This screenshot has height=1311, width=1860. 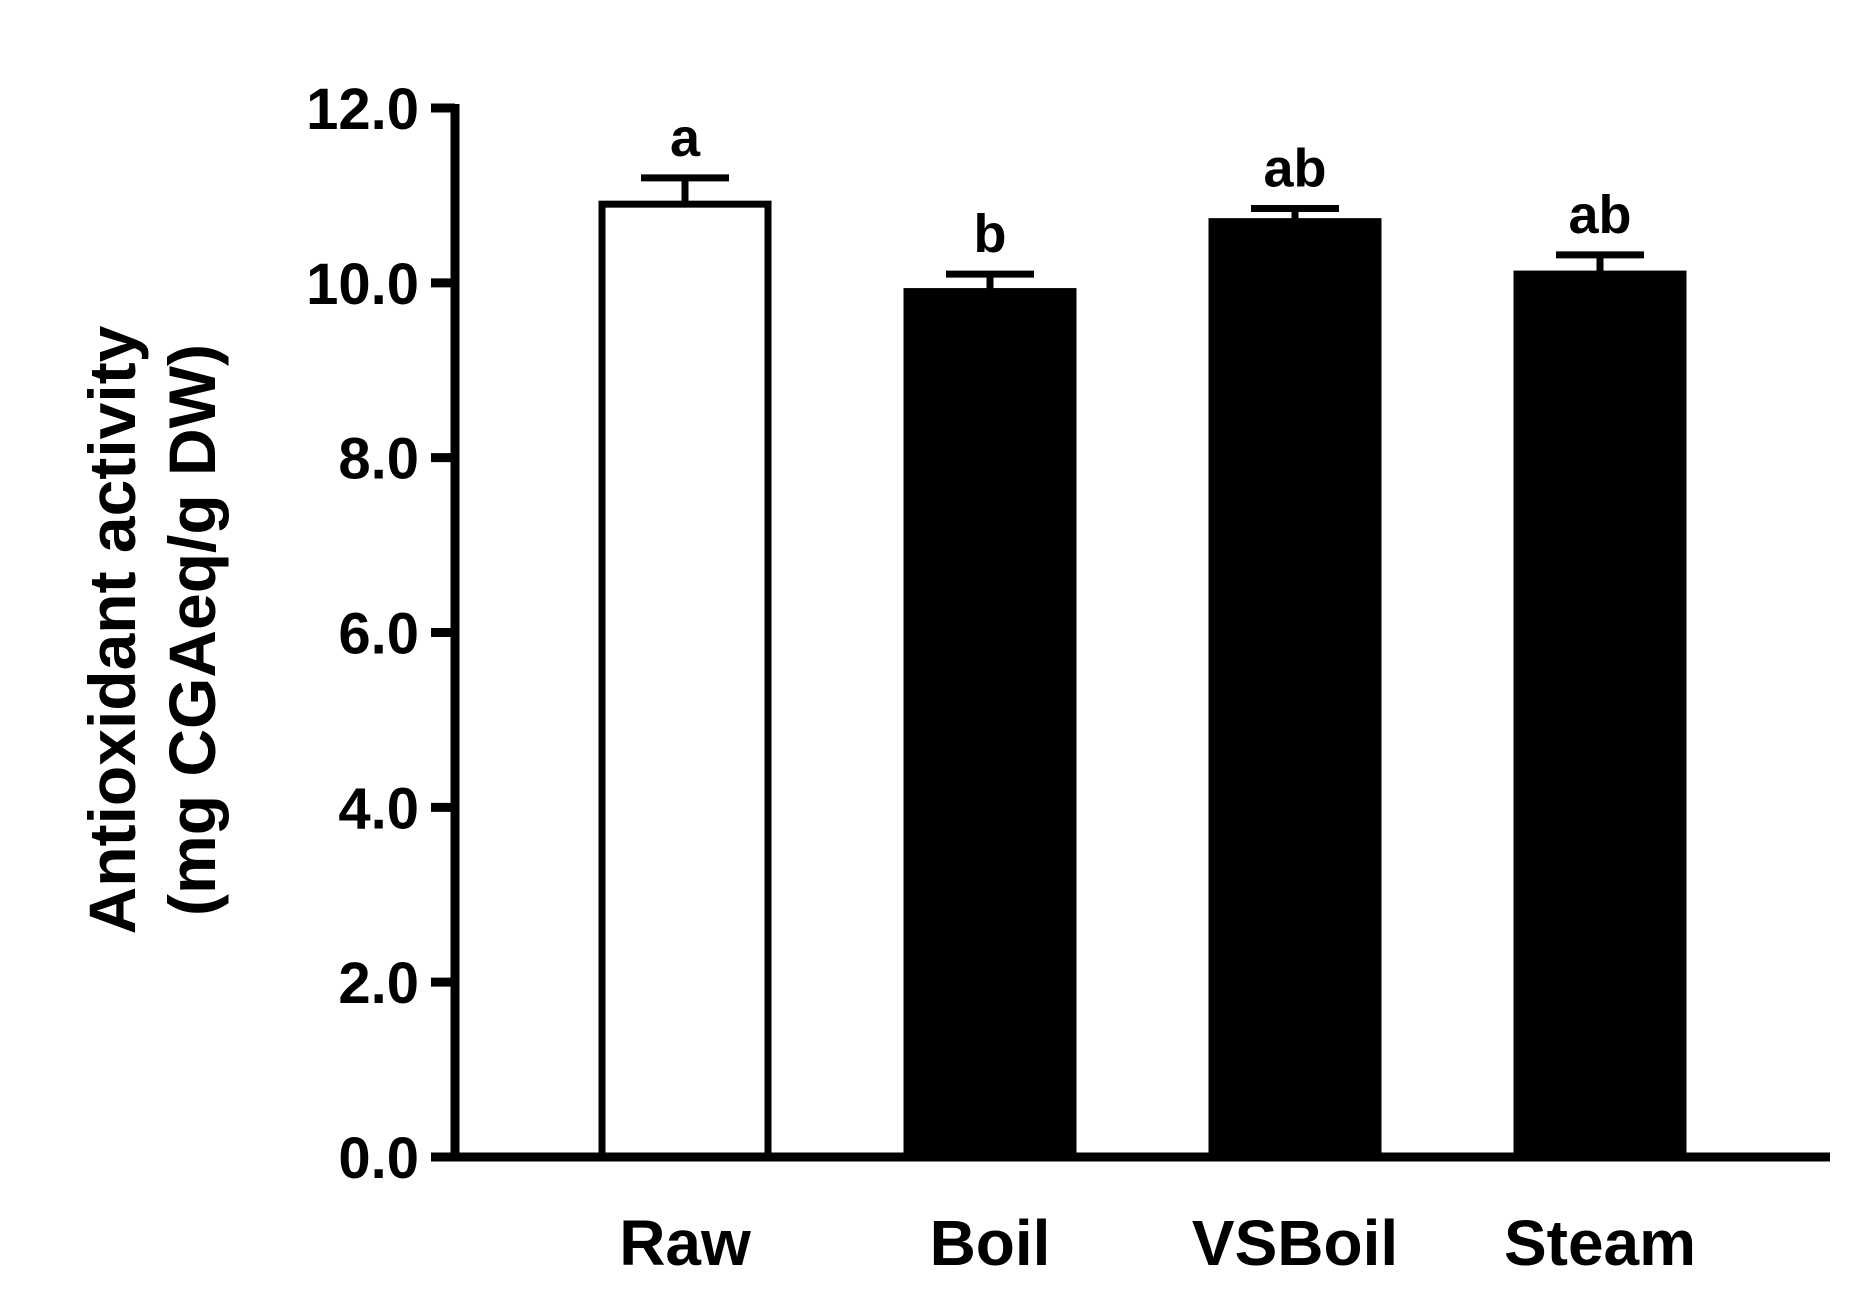 I want to click on y-tick-label: 8.0, so click(x=378, y=459).